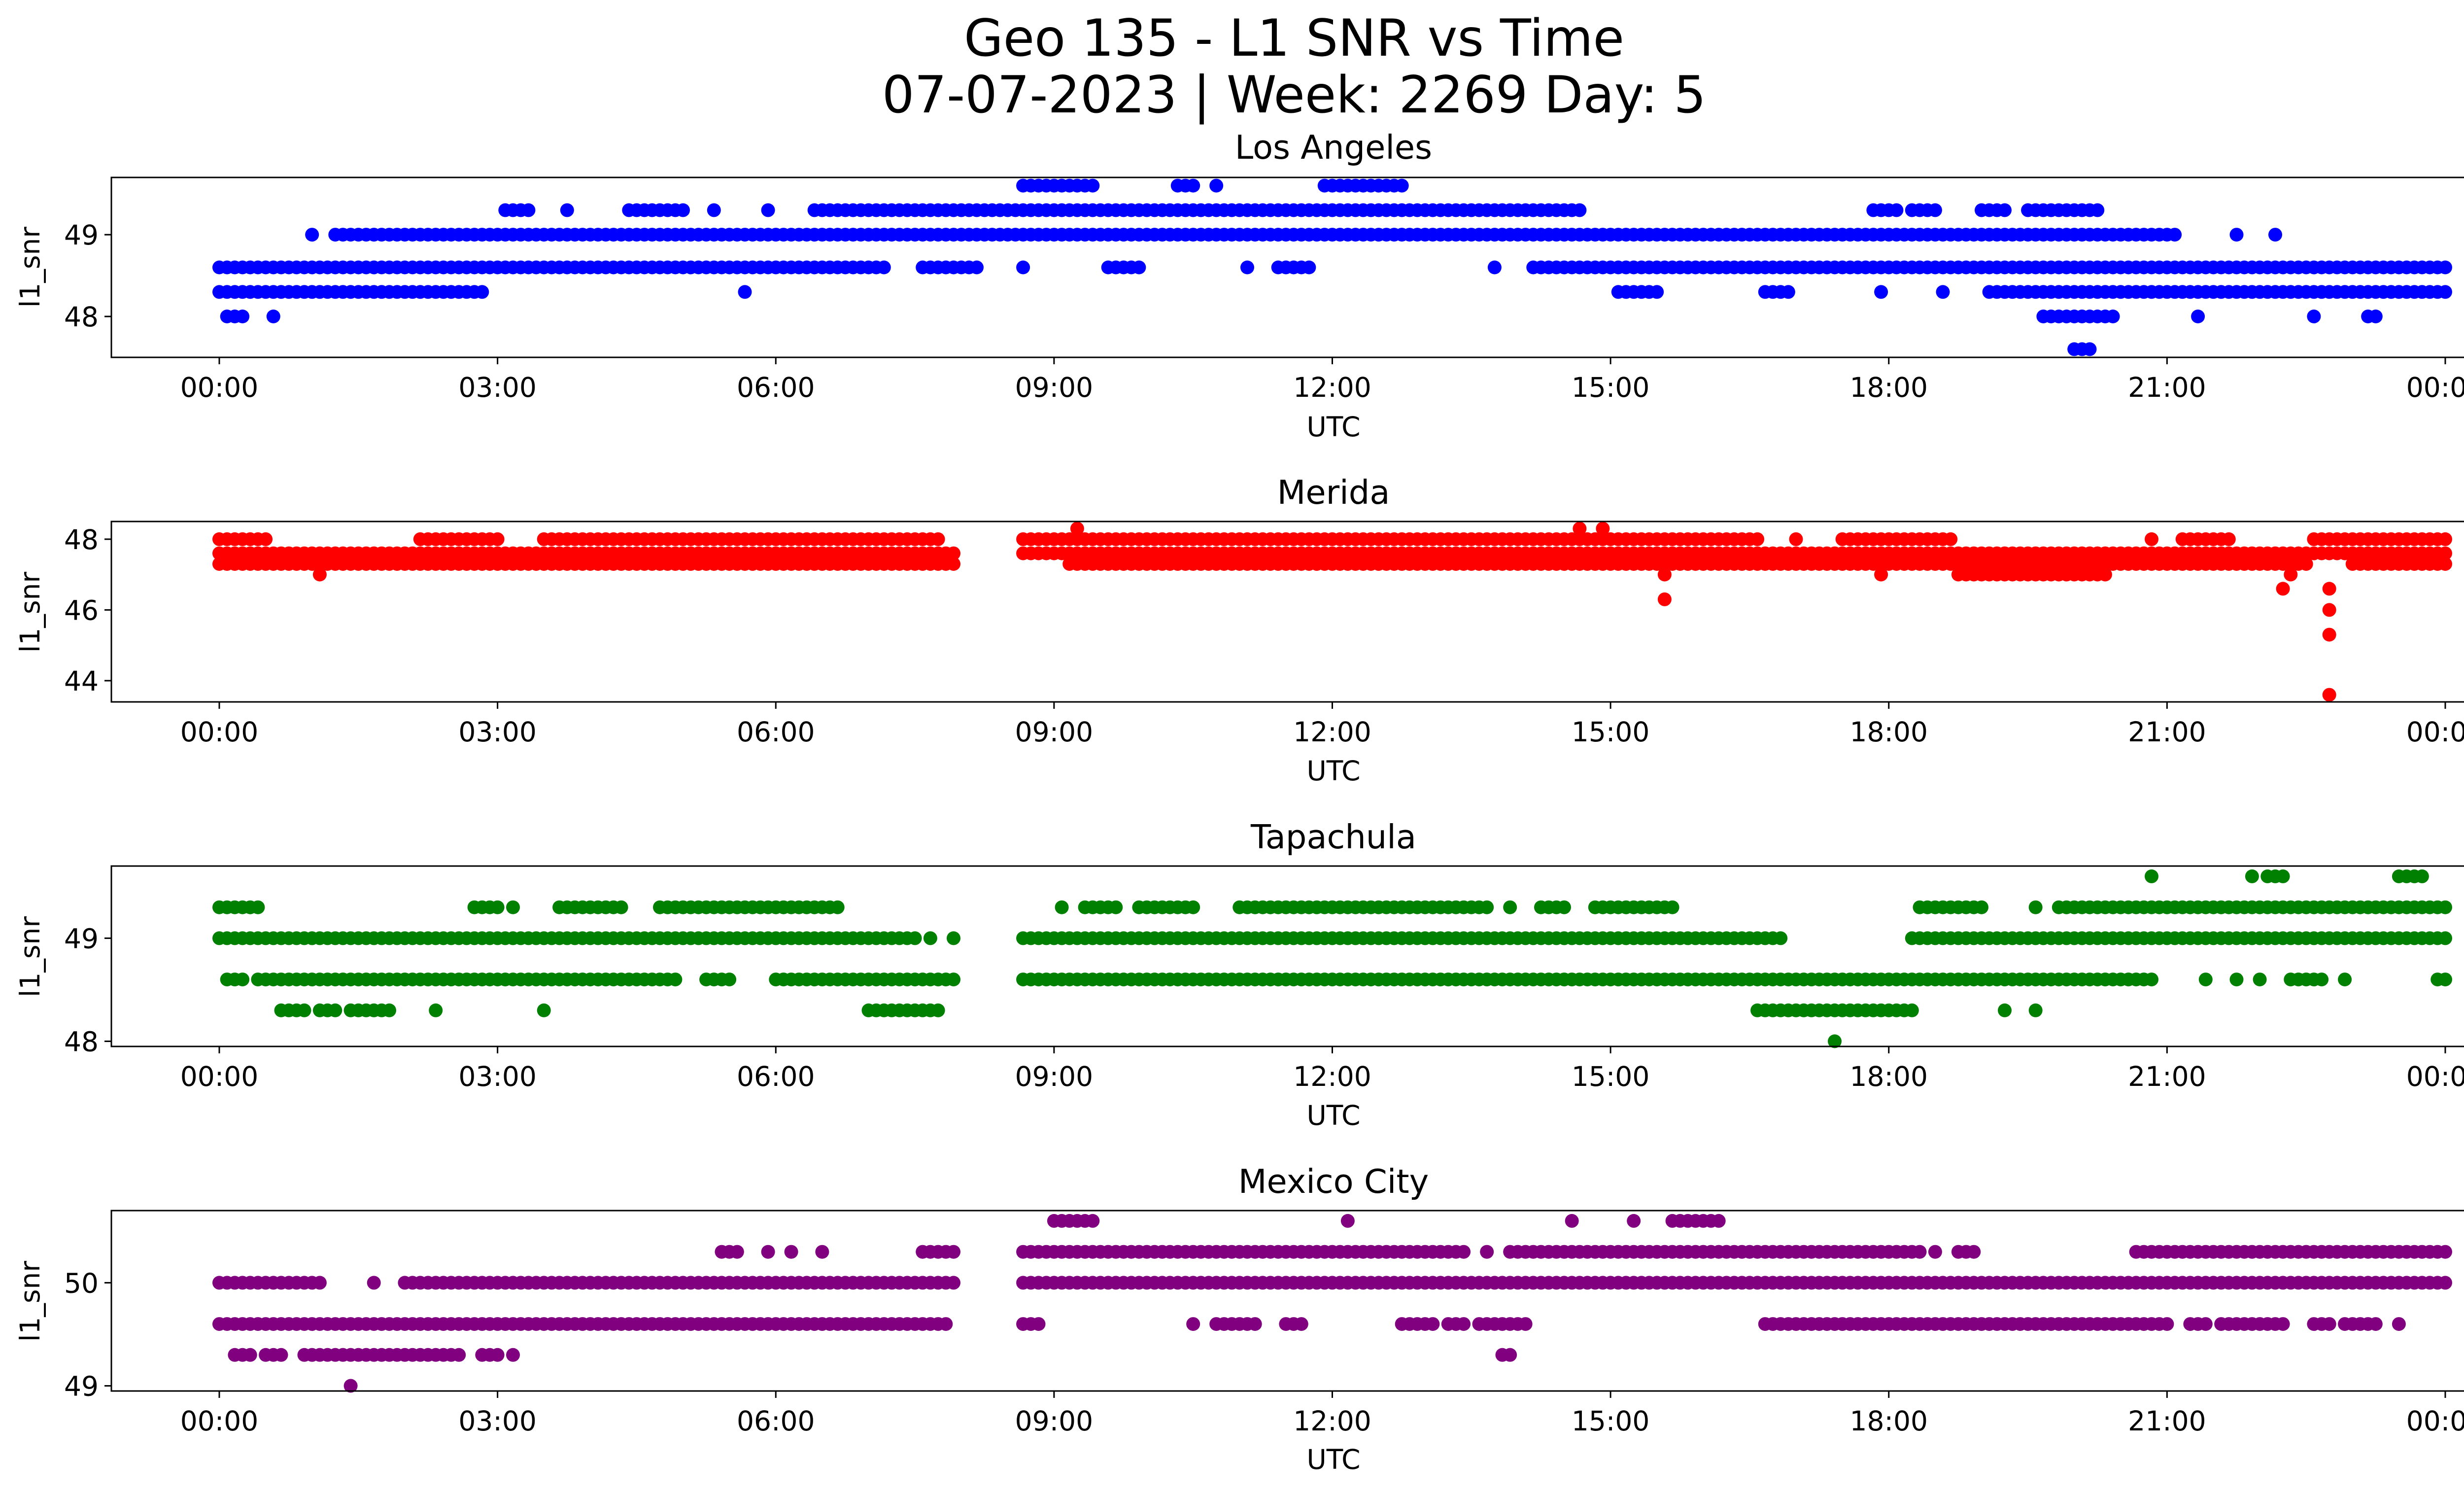  Describe the element at coordinates (1054, 387) in the screenshot. I see `x-tick-label: 09:00` at that location.